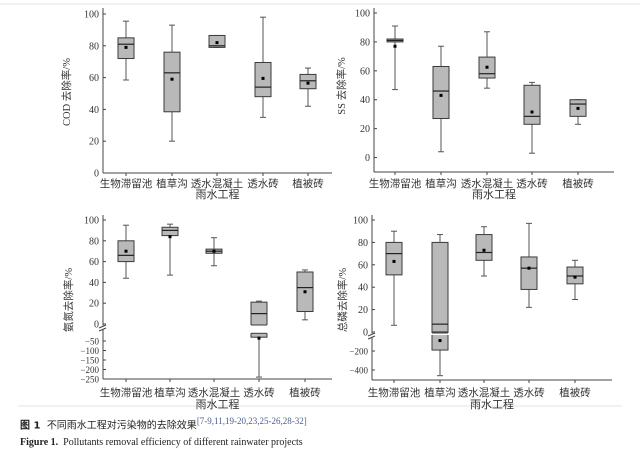 This screenshot has width=640, height=454. I want to click on axis-break-gap, so click(372, 335).